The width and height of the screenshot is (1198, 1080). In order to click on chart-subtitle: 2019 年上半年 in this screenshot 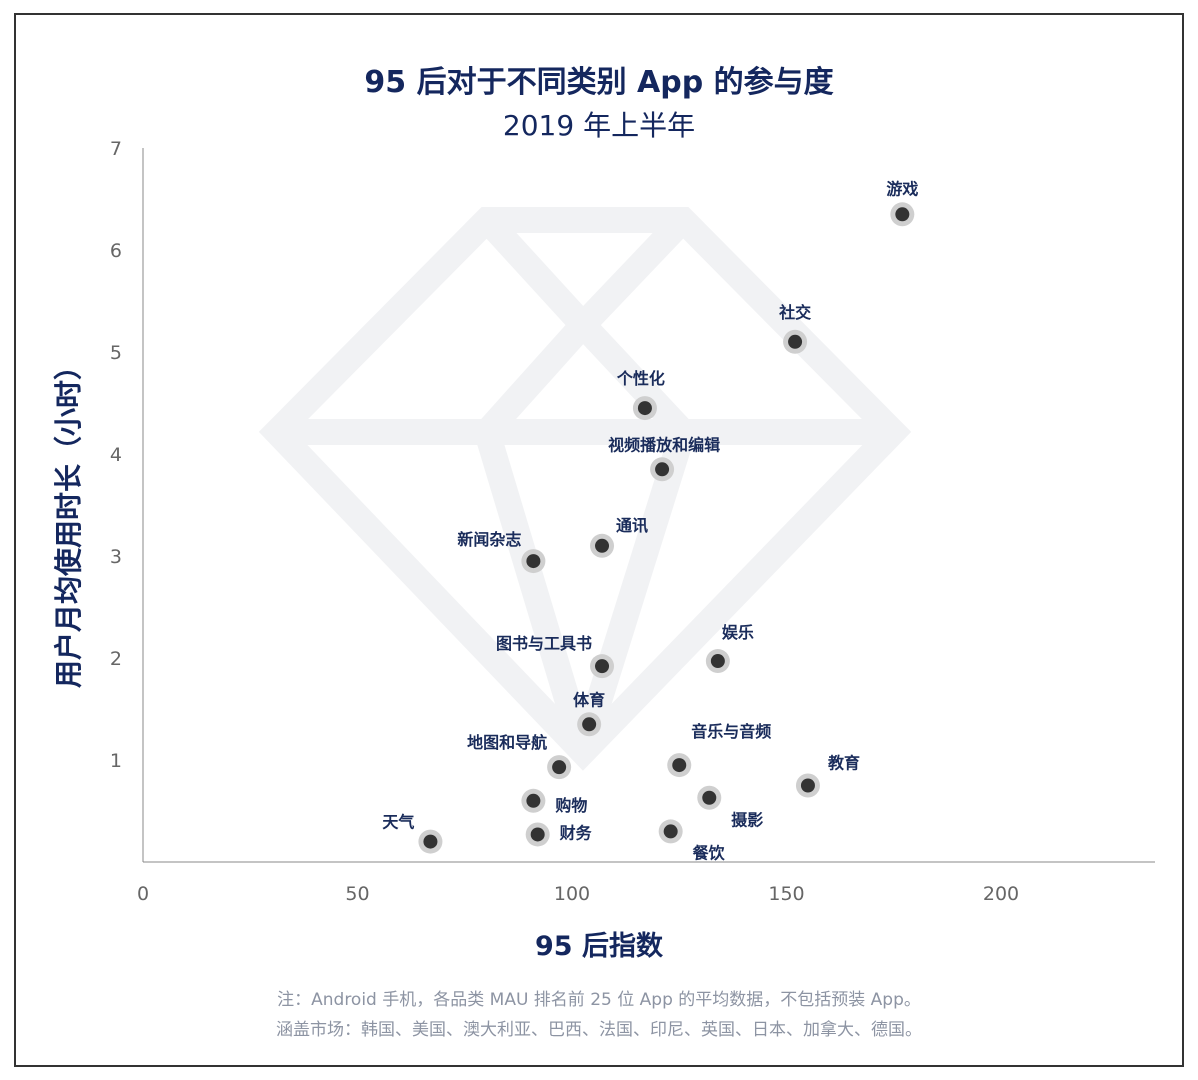, I will do `click(599, 125)`.